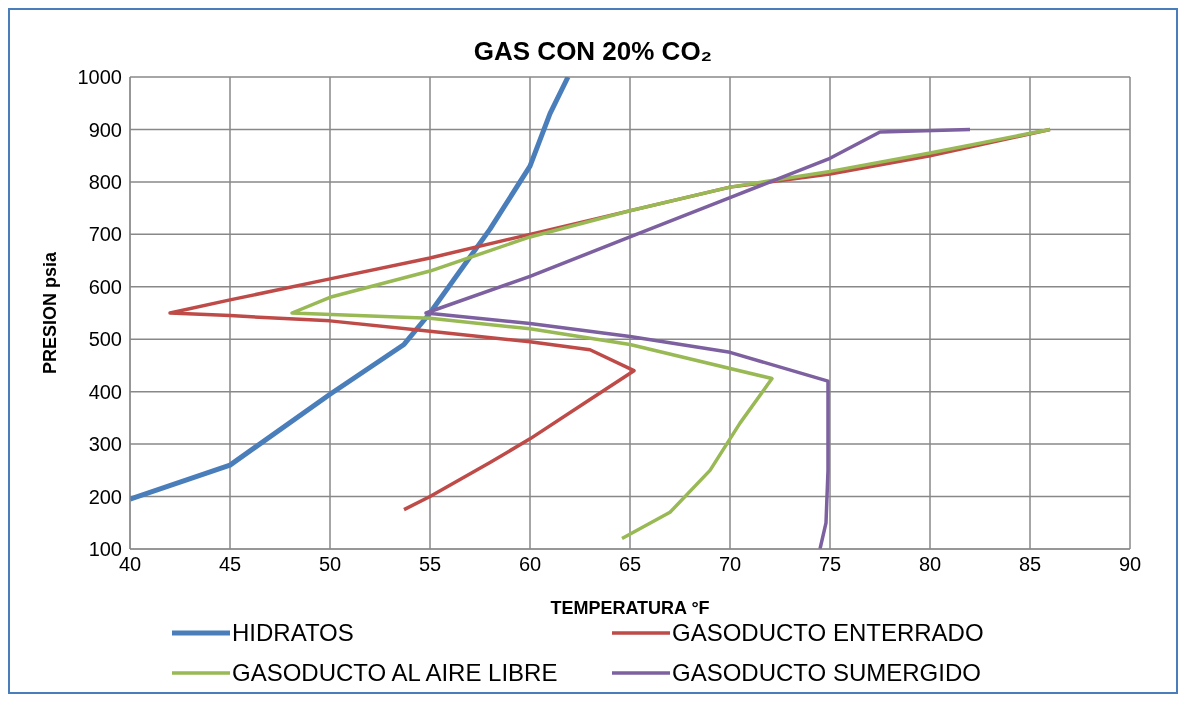 The height and width of the screenshot is (704, 1188). What do you see at coordinates (230, 564) in the screenshot?
I see `x-tick-label: 45` at bounding box center [230, 564].